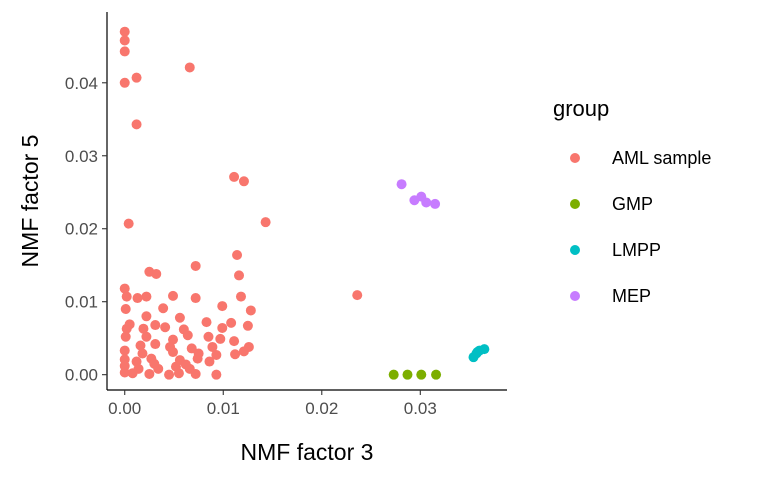 Image resolution: width=768 pixels, height=480 pixels. Describe the element at coordinates (575, 250) in the screenshot. I see `legend-key-lmpp` at that location.